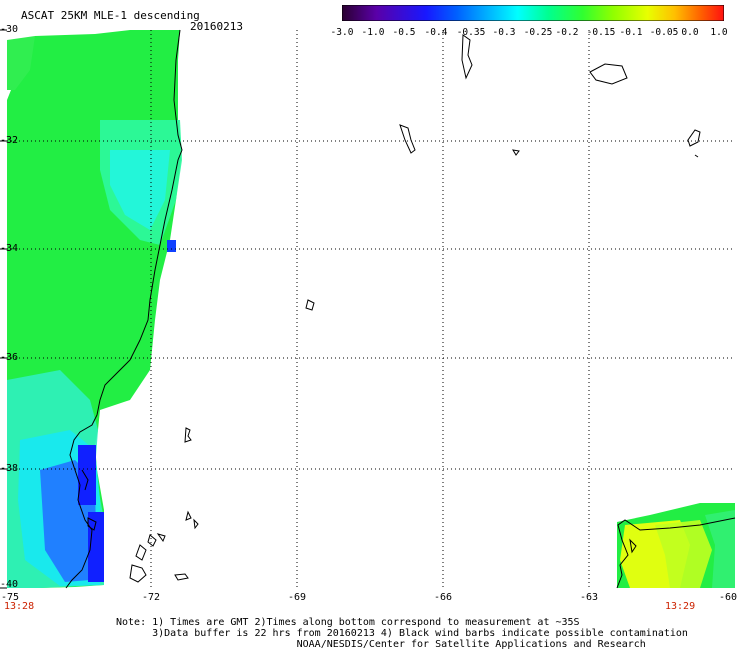 This screenshot has height=650, width=740. What do you see at coordinates (9, 357) in the screenshot?
I see `lat-label: -36` at bounding box center [9, 357].